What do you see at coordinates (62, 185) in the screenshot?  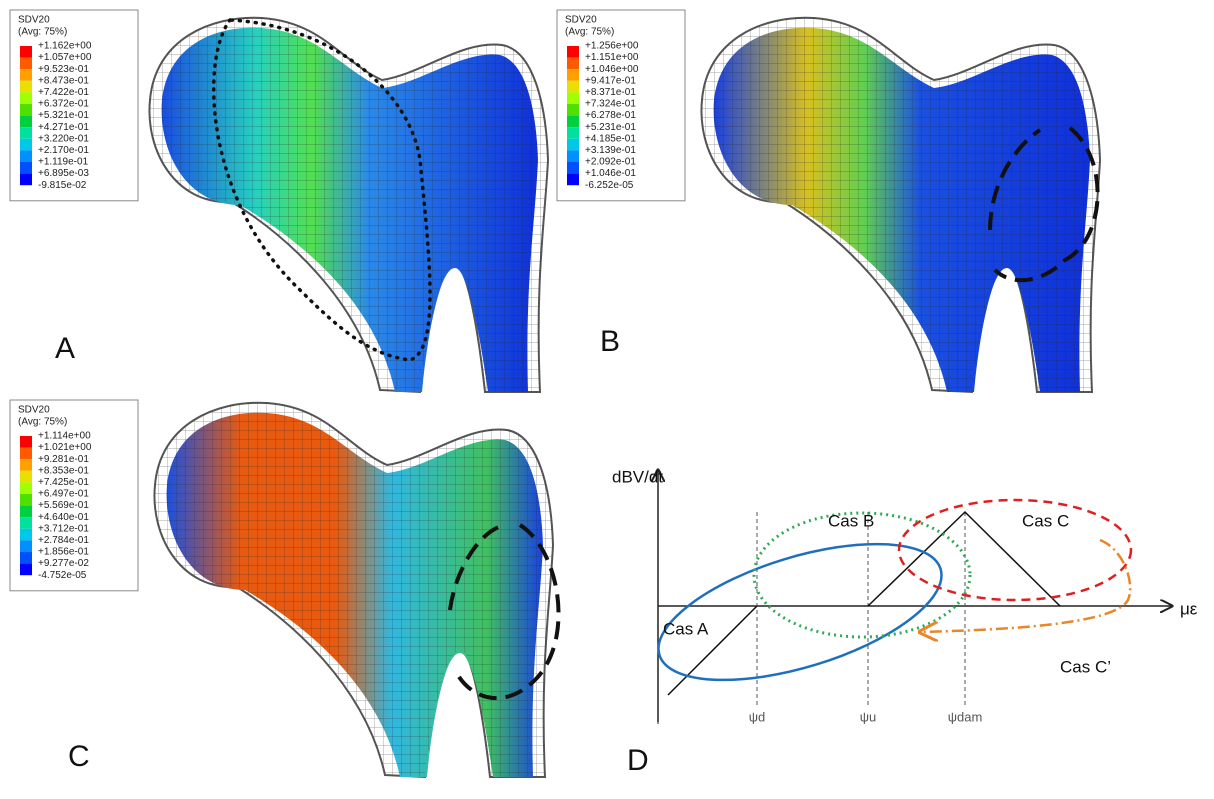 I see `legend-value: -9.815e-02` at bounding box center [62, 185].